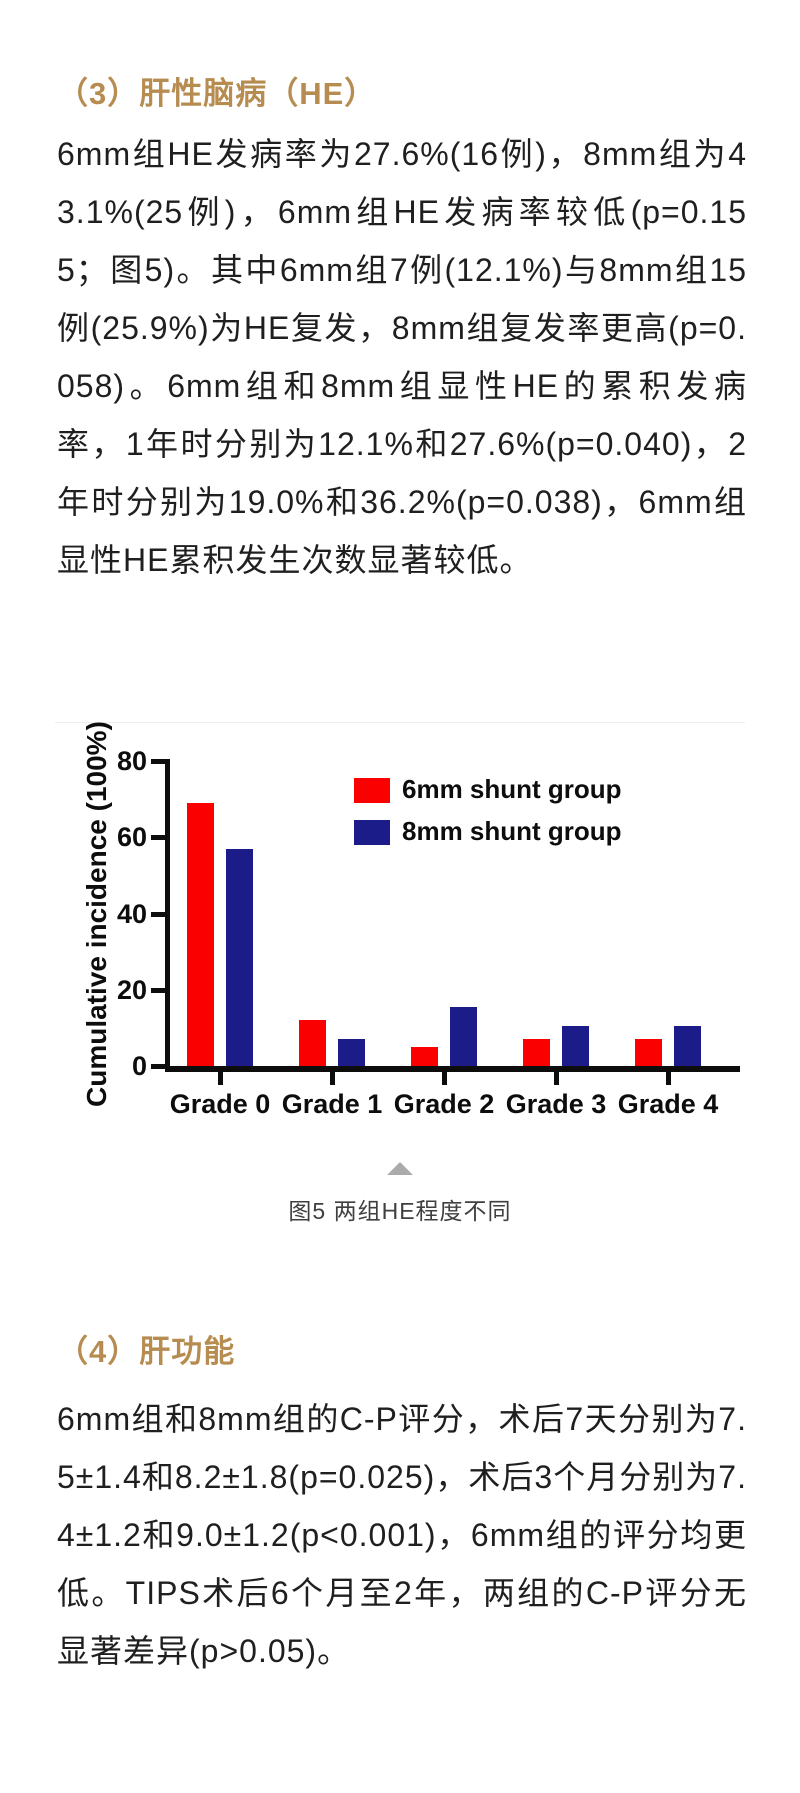  Describe the element at coordinates (372, 832) in the screenshot. I see `legend-swatch-8mm` at that location.